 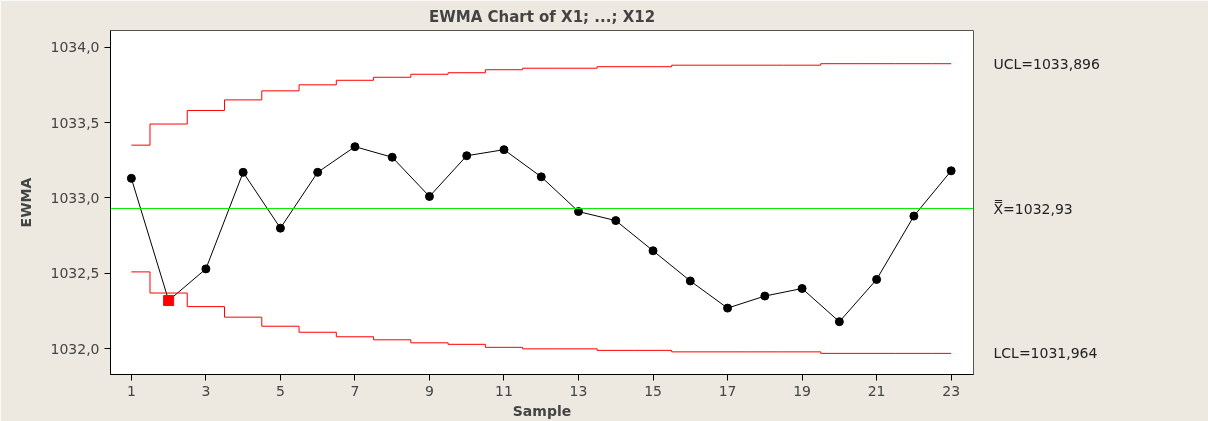 What do you see at coordinates (802, 390) in the screenshot?
I see `x-tick-label: 19` at bounding box center [802, 390].